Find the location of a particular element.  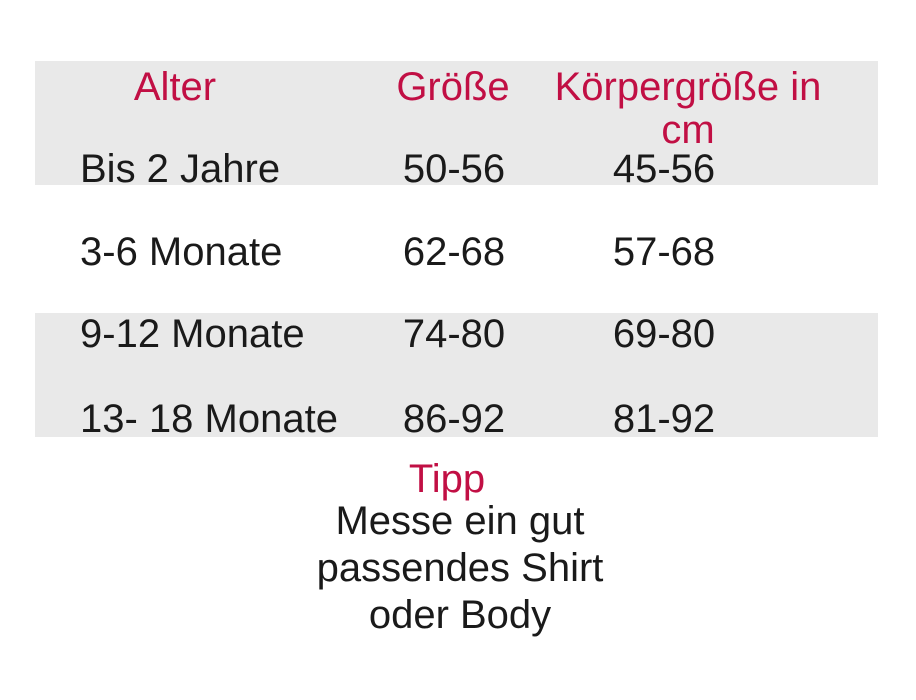

table-cell-height-row0: 45-56 is located at coordinates (664, 169).